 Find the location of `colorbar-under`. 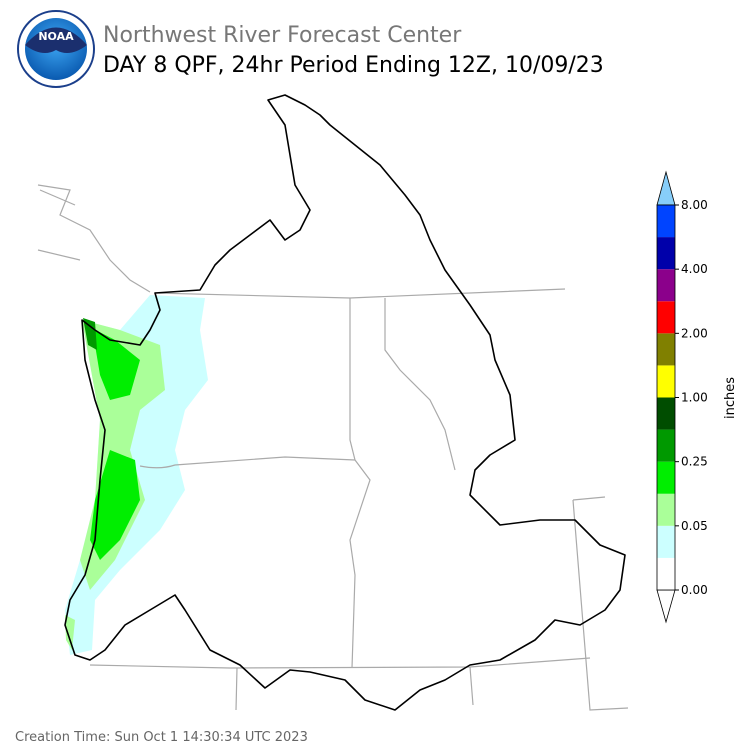

colorbar-under is located at coordinates (666, 606).